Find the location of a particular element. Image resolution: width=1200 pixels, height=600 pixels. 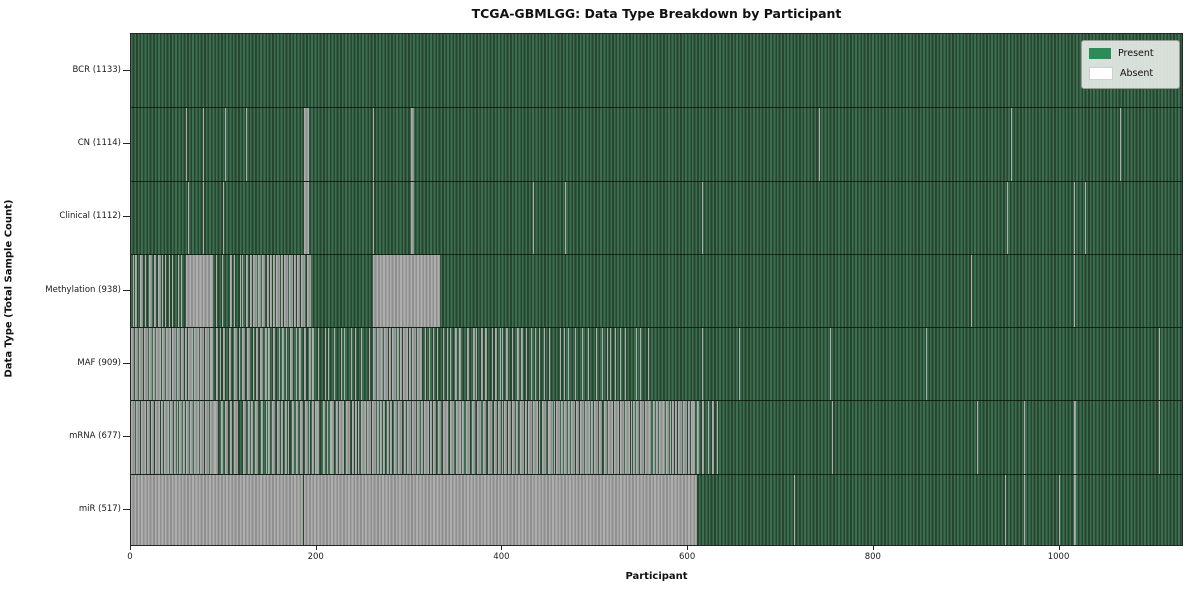

y-tick-label-mRNA: mRNA (677) is located at coordinates (95, 436).